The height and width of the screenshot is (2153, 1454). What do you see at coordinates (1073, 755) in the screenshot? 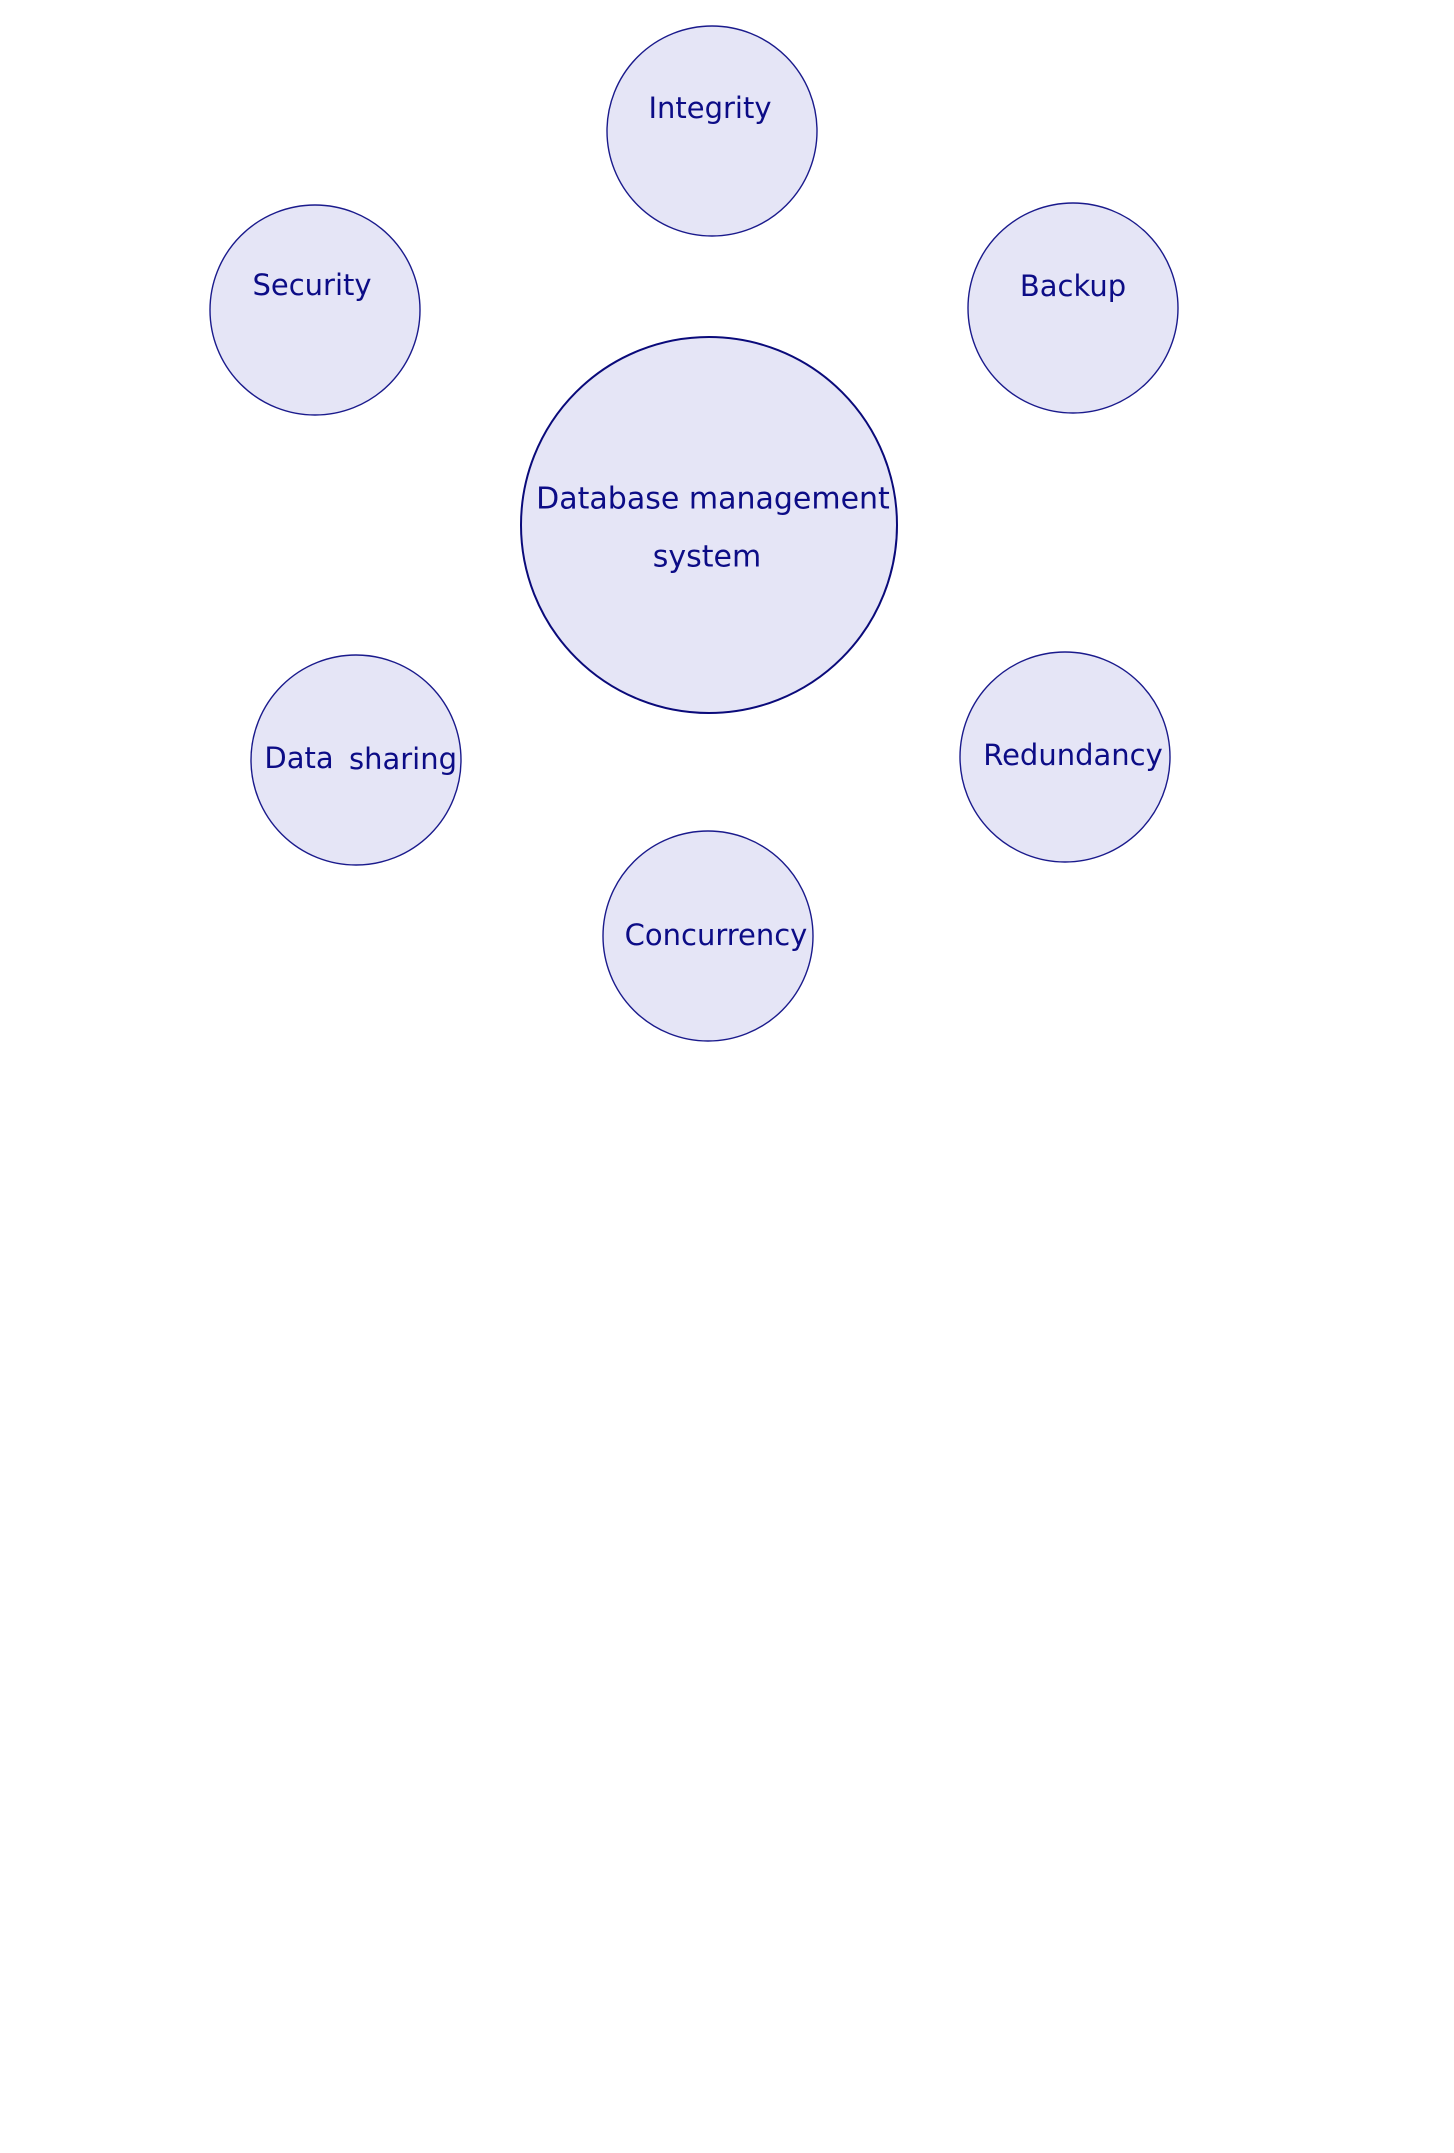
I see `node-redundancy-label: Redundancy` at bounding box center [1073, 755].